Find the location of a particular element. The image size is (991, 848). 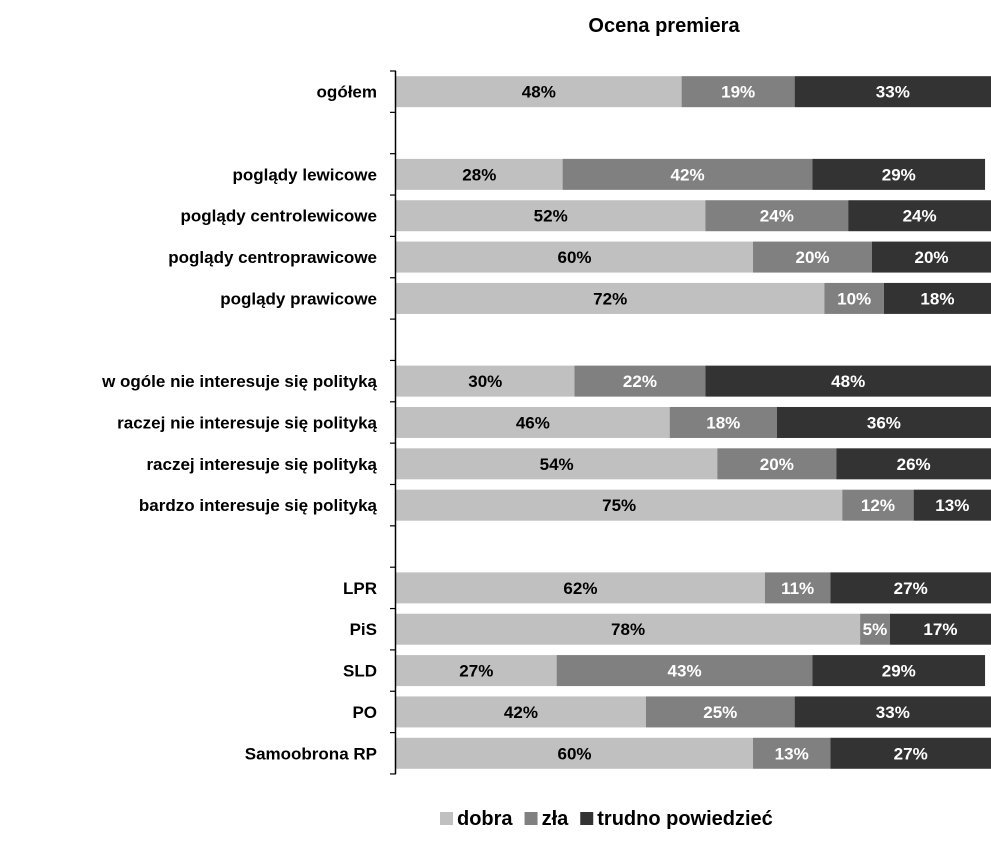

data-label: 75% is located at coordinates (619, 505).